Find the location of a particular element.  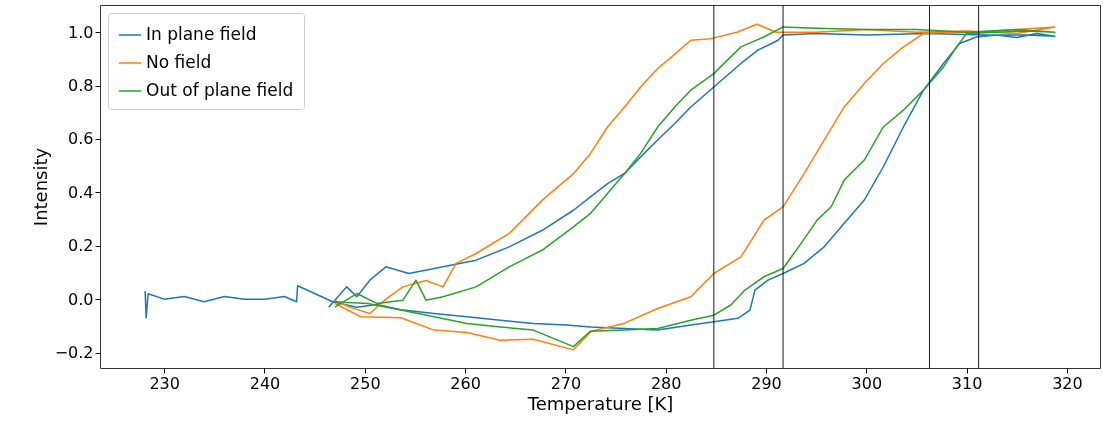

legend-label: In plane field is located at coordinates (201, 34).